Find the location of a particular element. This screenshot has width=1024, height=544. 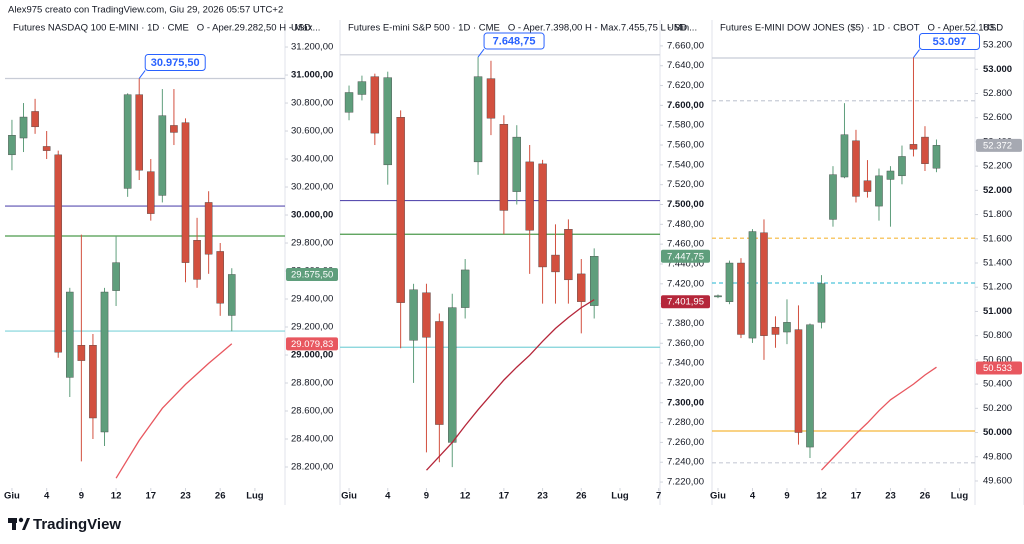

price-label: 7.401,95 is located at coordinates (685, 302).